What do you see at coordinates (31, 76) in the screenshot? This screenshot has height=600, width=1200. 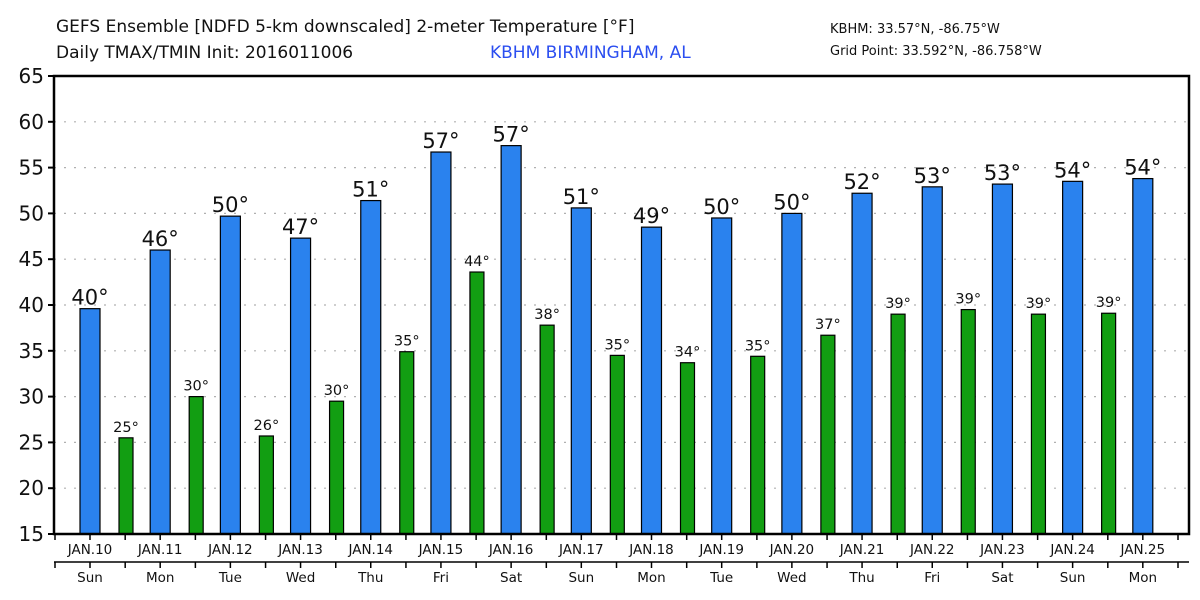 I see `y-tick-label: 65` at bounding box center [31, 76].